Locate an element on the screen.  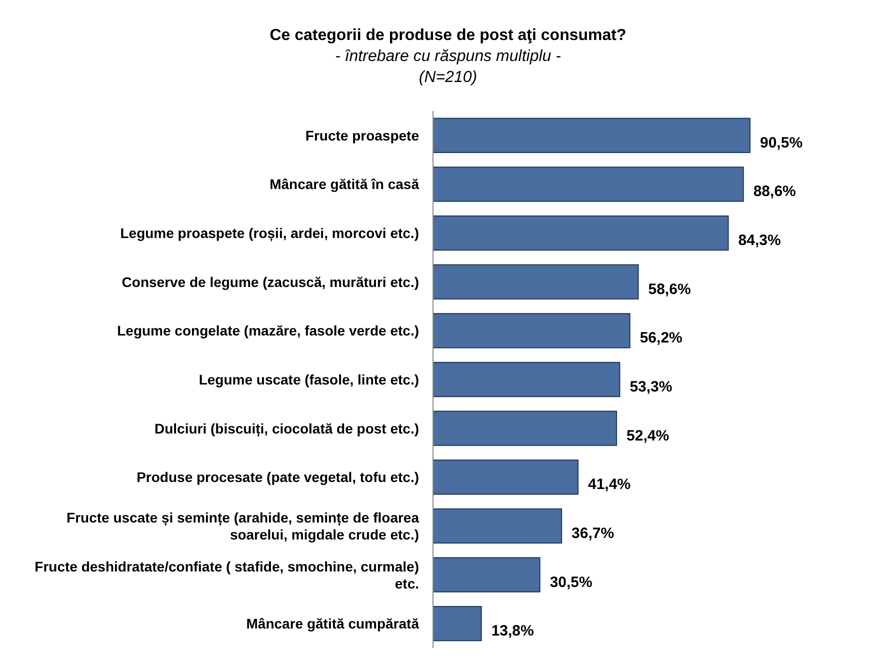
chart-title: Ce categorii de produse de post aţi consumat? is located at coordinates (448, 35).